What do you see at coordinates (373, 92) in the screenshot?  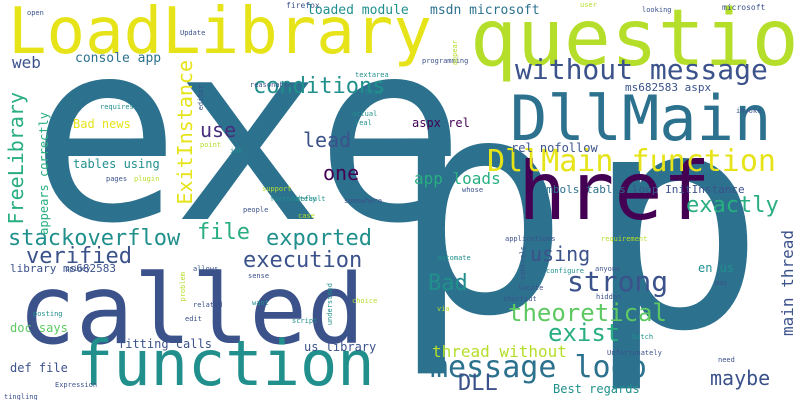 I see `cloud-word: text` at bounding box center [373, 92].